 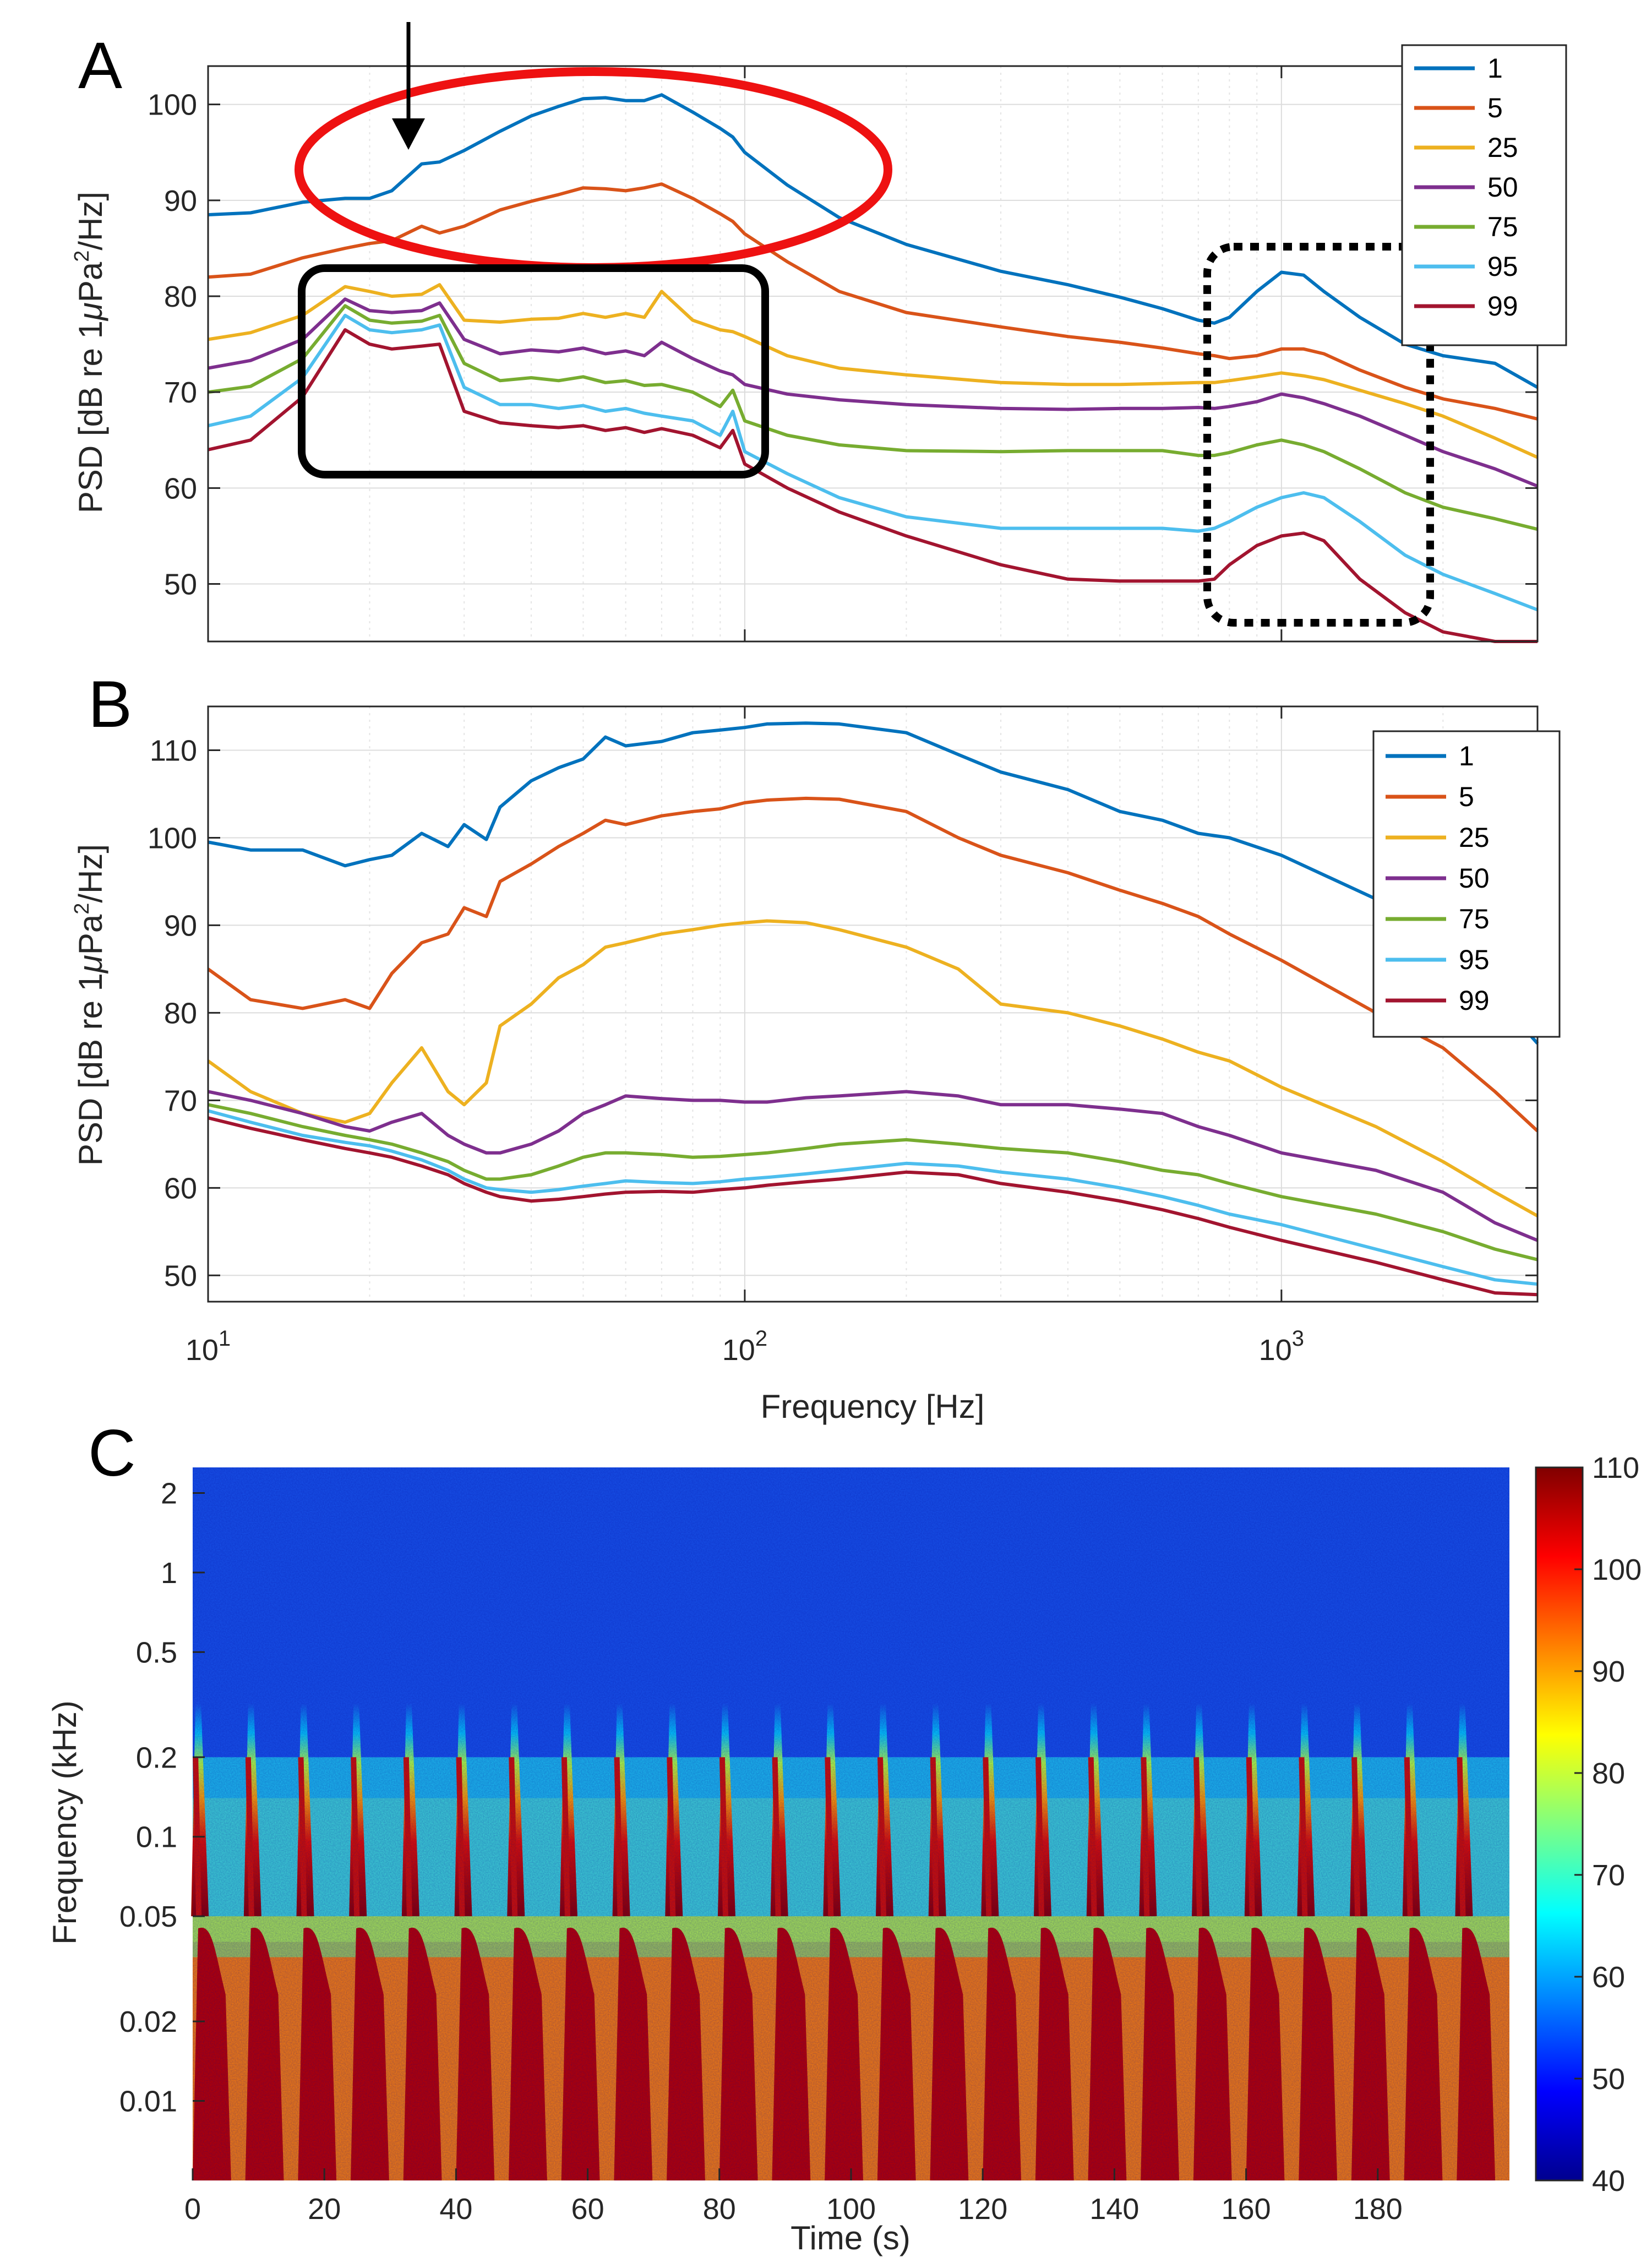 What do you see at coordinates (1608, 1671) in the screenshot?
I see `colorbar-tick-label: 90` at bounding box center [1608, 1671].